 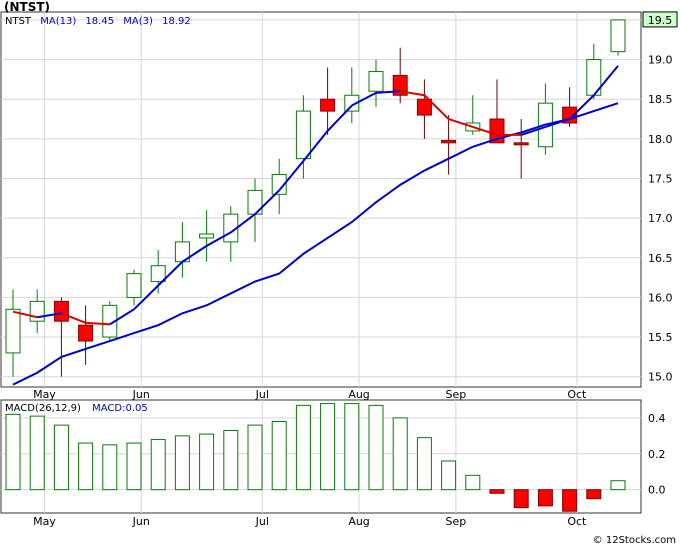 What do you see at coordinates (660, 258) in the screenshot?
I see `price-tick-label: 16.5` at bounding box center [660, 258].